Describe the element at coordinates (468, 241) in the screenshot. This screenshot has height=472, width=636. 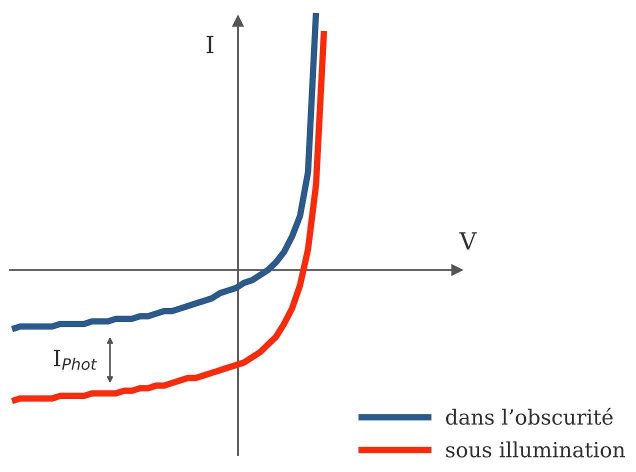
I see `text: V` at that location.